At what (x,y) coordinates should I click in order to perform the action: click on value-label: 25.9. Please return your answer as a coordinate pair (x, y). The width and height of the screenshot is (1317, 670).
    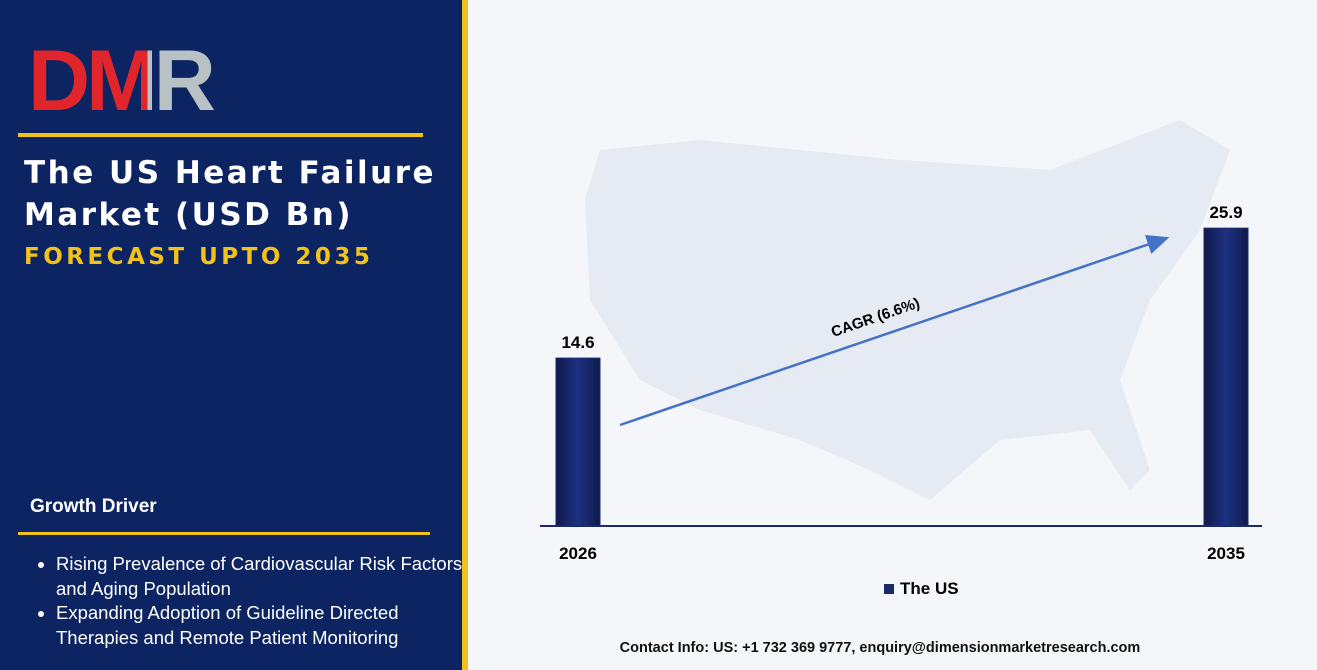
    Looking at the image, I should click on (1225, 212).